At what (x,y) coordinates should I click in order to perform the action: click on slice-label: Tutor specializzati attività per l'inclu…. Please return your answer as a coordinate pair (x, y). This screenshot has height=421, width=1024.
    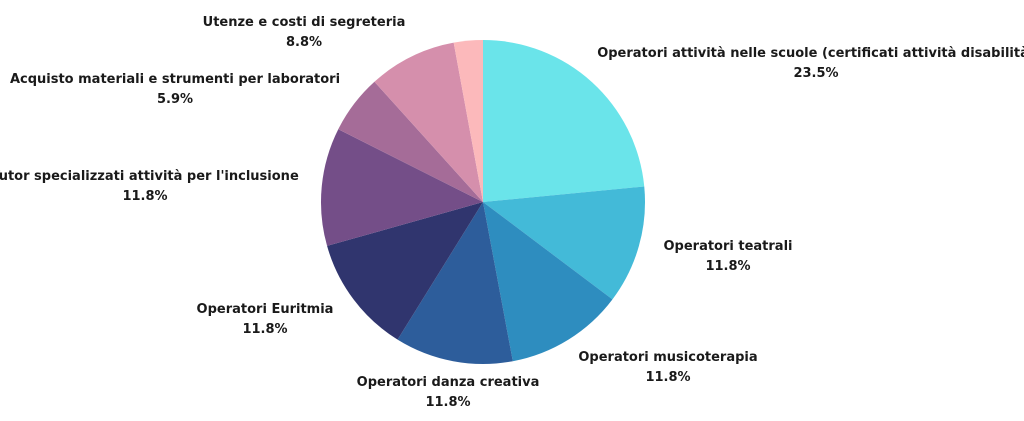
    Looking at the image, I should click on (149, 176).